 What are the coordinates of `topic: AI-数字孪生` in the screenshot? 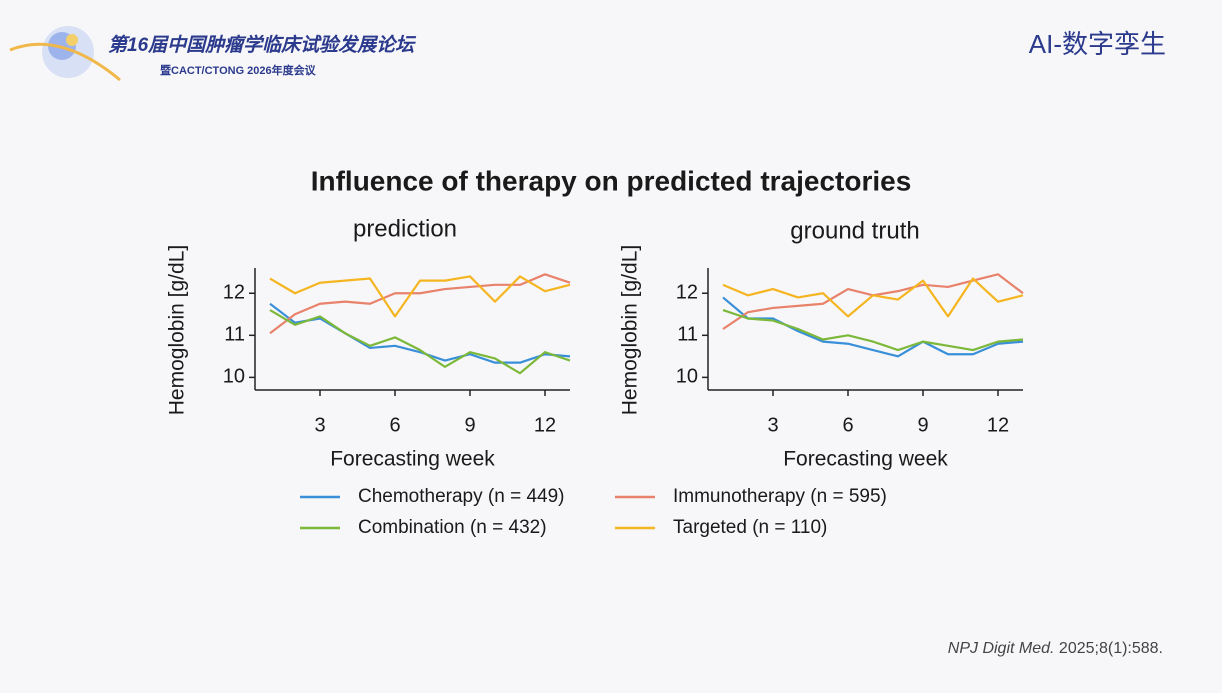 It's located at (1097, 44).